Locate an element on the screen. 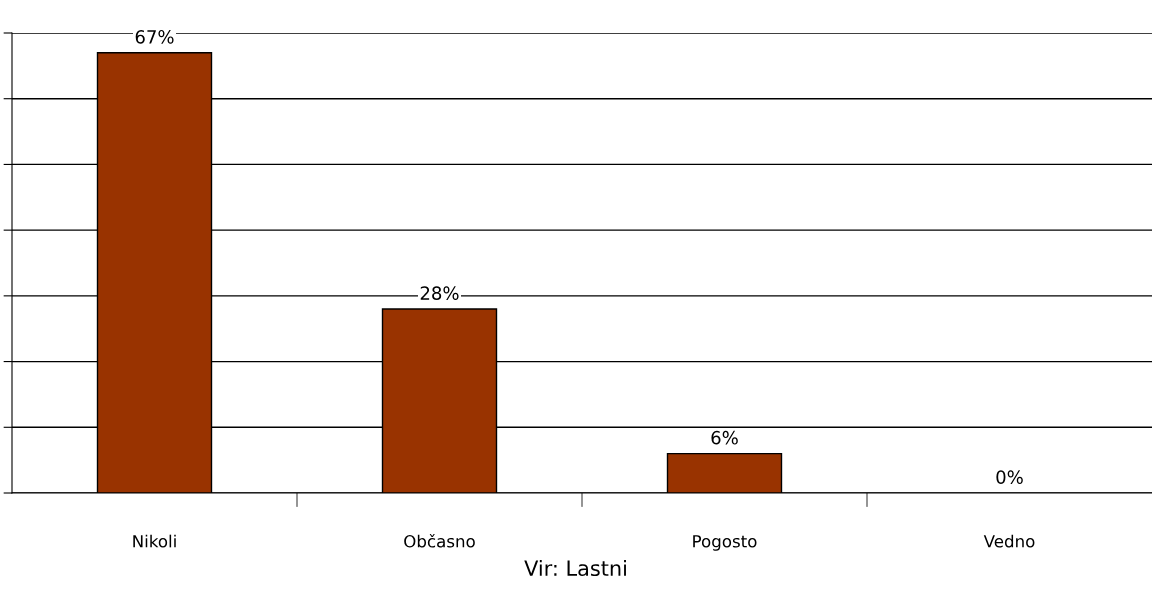 This screenshot has width=1152, height=595. data-label: 28% is located at coordinates (439, 293).